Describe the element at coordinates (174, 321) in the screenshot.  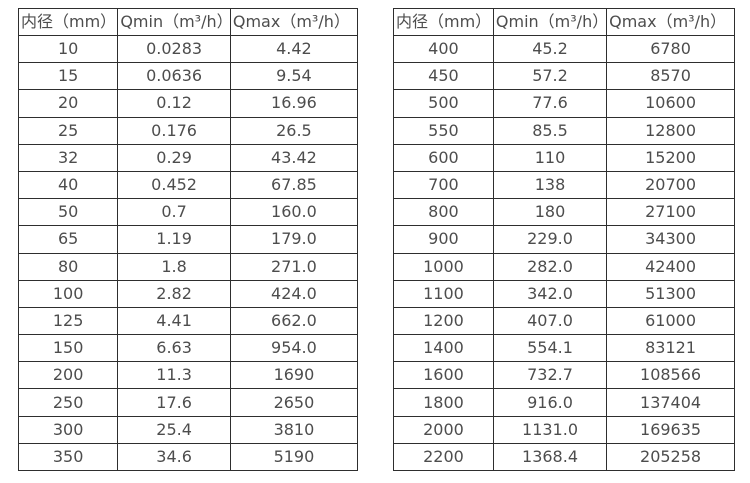
I see `cell: 4.41` at that location.